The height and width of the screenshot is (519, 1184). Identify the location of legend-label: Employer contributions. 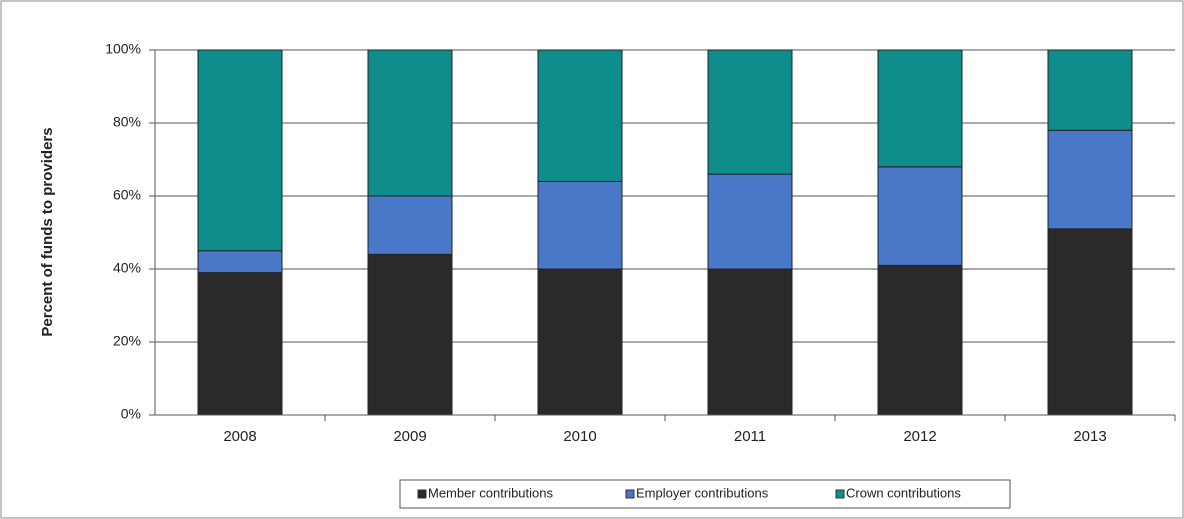
(702, 492).